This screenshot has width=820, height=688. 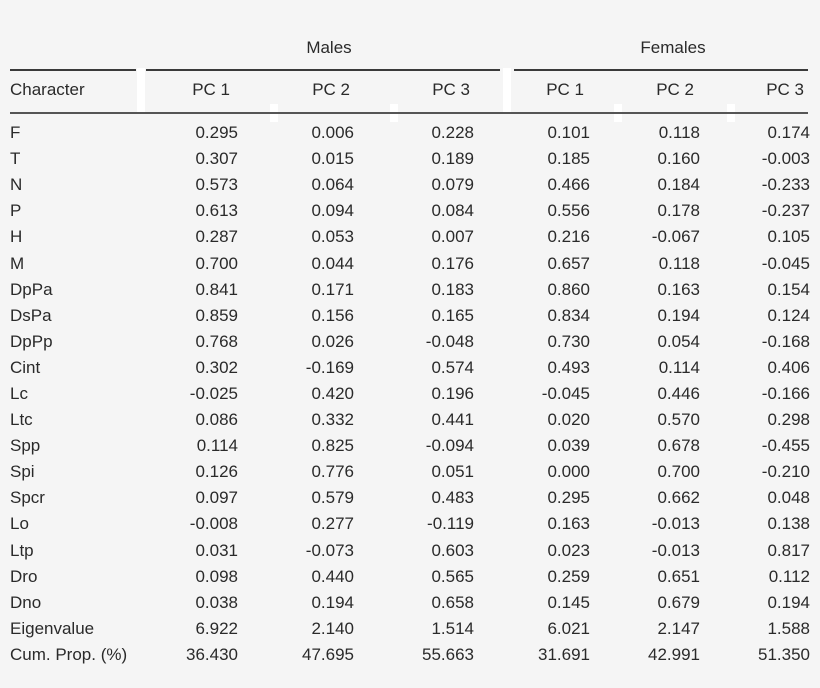 What do you see at coordinates (568, 237) in the screenshot?
I see `value-cell: 0.216` at bounding box center [568, 237].